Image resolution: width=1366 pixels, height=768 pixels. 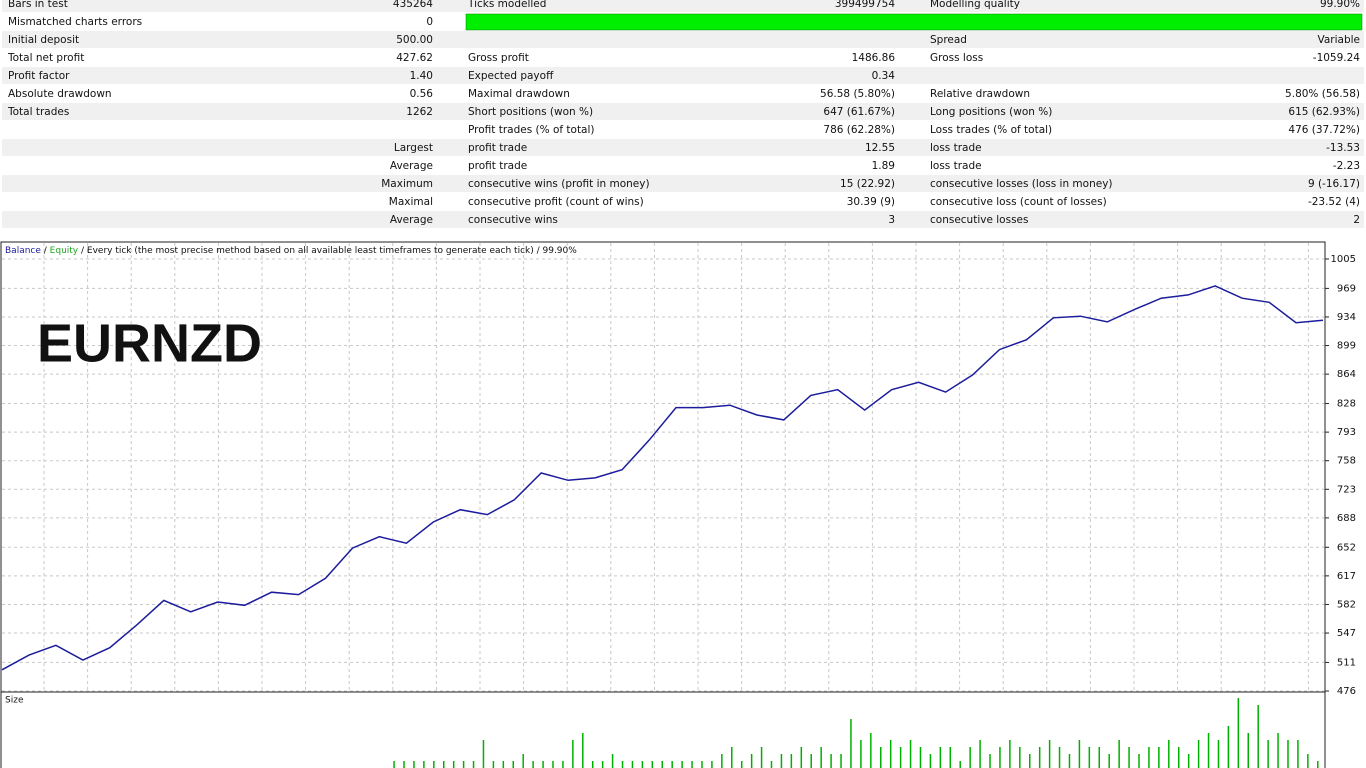 What do you see at coordinates (857, 94) in the screenshot?
I see `table-cell: 56.58 (5.80%)` at bounding box center [857, 94].